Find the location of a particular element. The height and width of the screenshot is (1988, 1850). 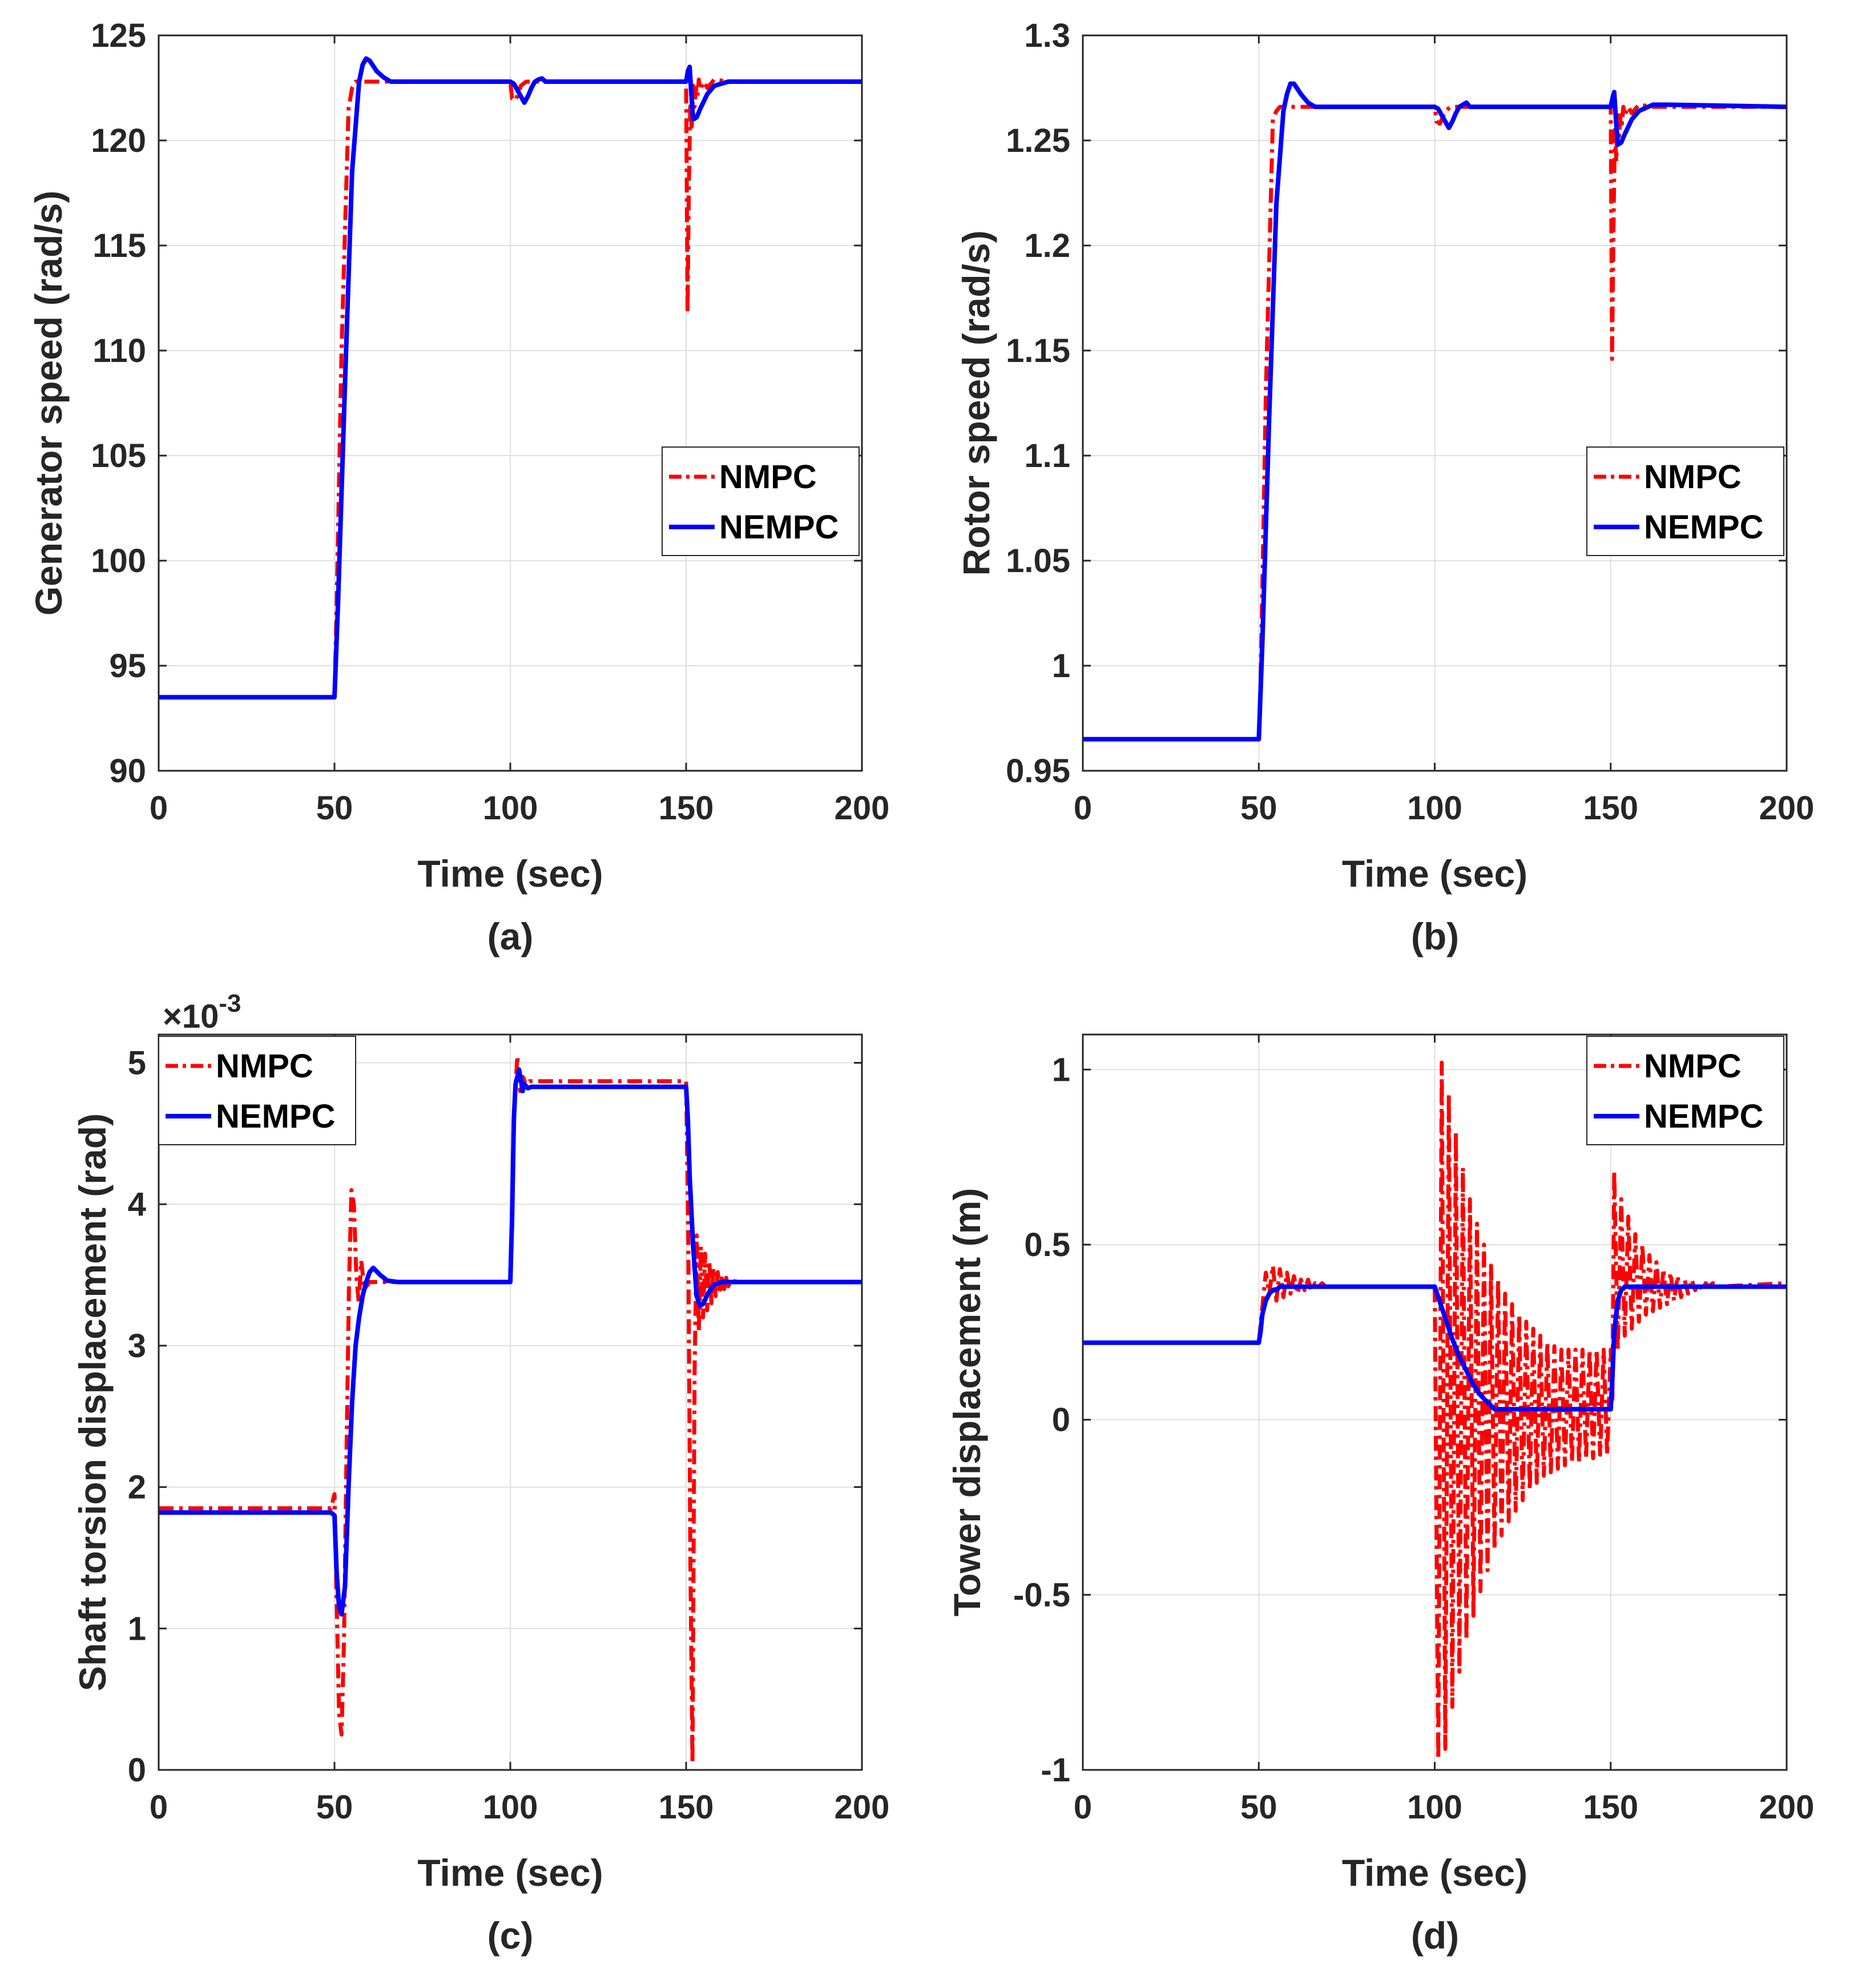

y-tick-label: 3 is located at coordinates (137, 1346).